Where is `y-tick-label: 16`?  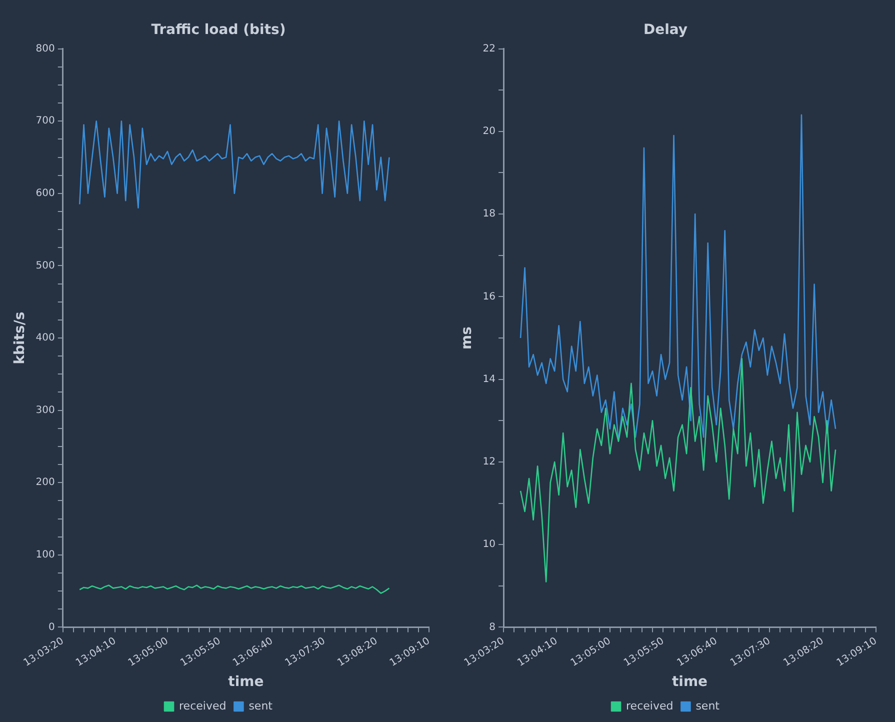 y-tick-label: 16 is located at coordinates (489, 296).